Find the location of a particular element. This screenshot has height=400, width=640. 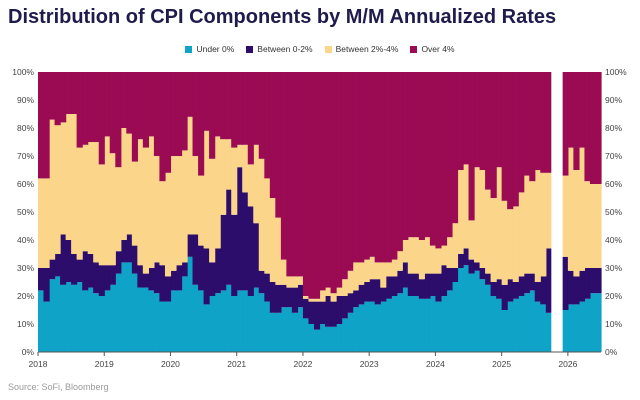

y-tick-label-left: 0% is located at coordinates (28, 352).